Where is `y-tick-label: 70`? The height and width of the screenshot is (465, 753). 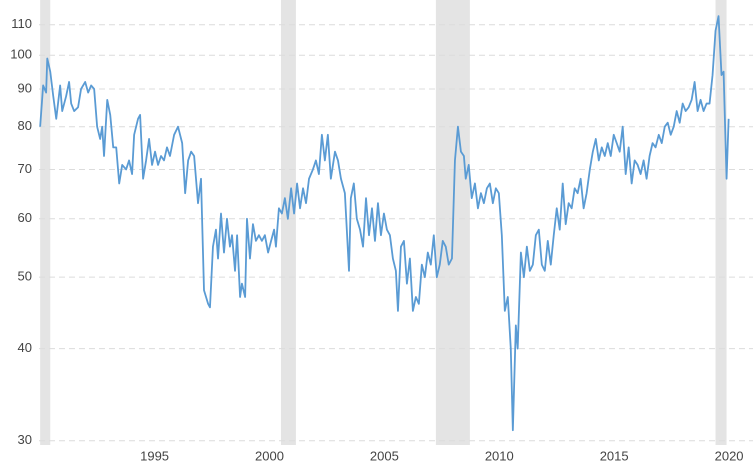 y-tick-label: 70 is located at coordinates (25, 168).